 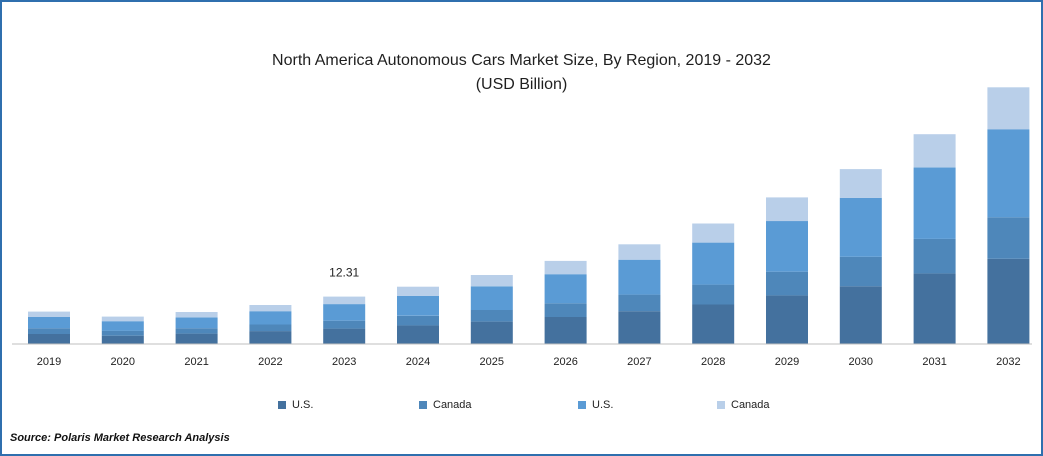 What do you see at coordinates (120, 438) in the screenshot?
I see `source-note: Source: Polaris Market Research Analysis` at bounding box center [120, 438].